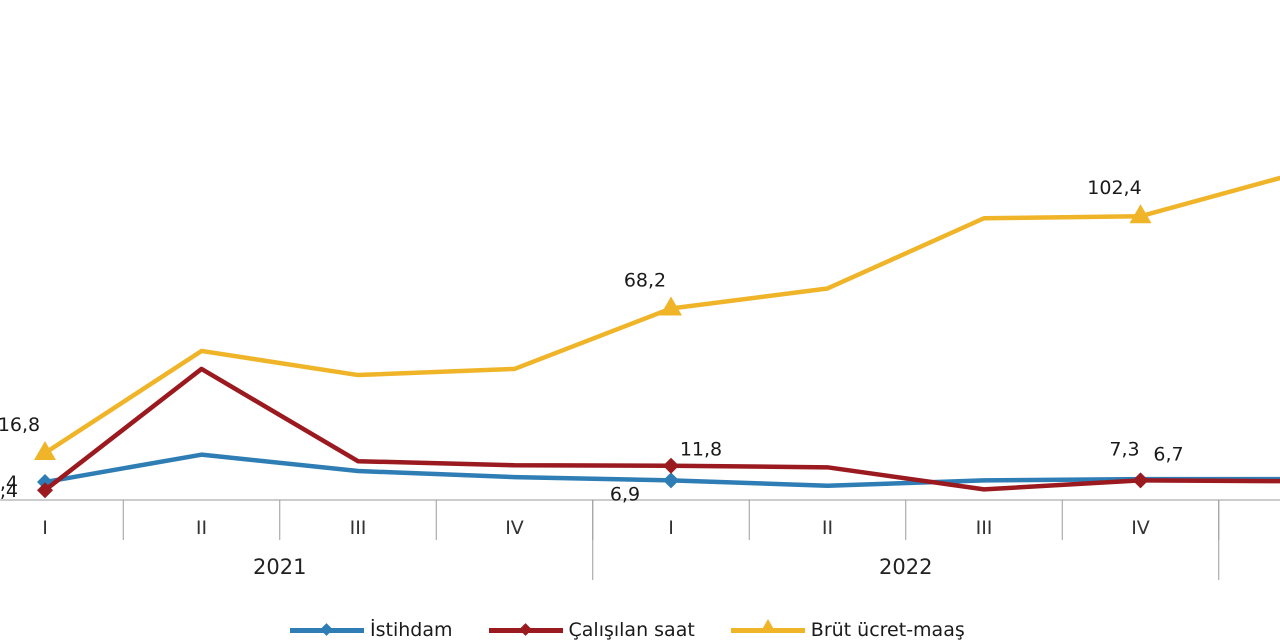 The image size is (1280, 643). I want to click on data-label: 4,4, so click(9, 483).